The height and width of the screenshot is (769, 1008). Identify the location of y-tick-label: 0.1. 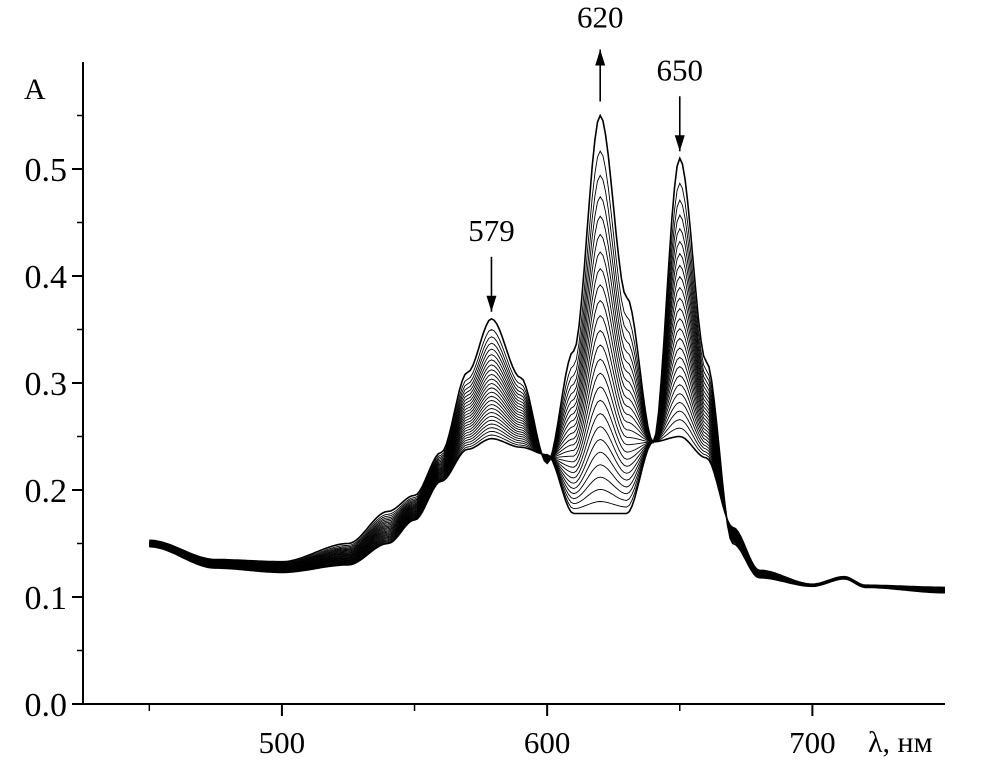
(46, 598).